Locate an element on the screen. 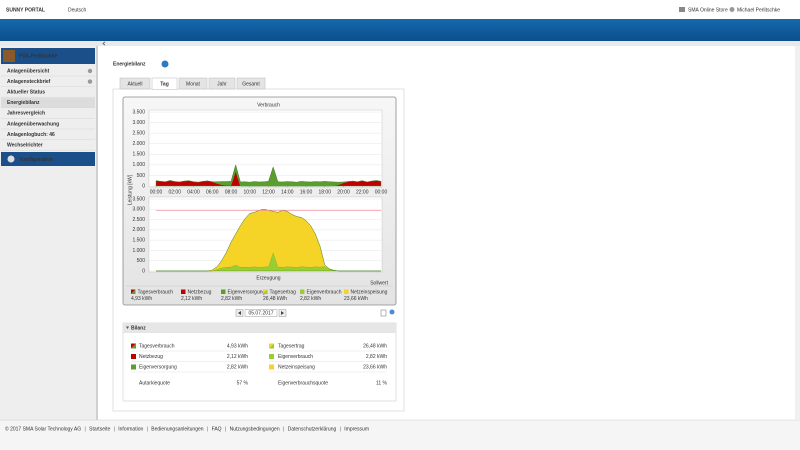 The image size is (800, 450). user-menu: Michael Perlitschke is located at coordinates (758, 10).